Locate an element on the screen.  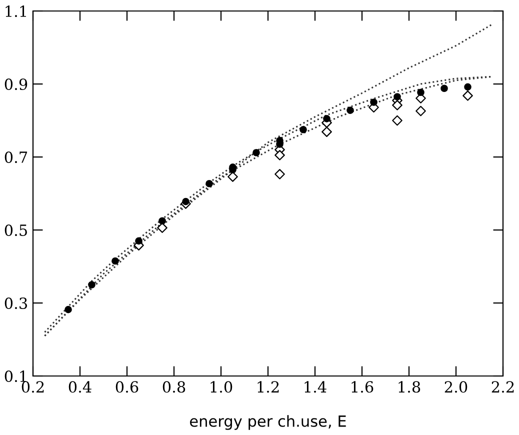
x-tick-label: 0.4 is located at coordinates (80, 387).